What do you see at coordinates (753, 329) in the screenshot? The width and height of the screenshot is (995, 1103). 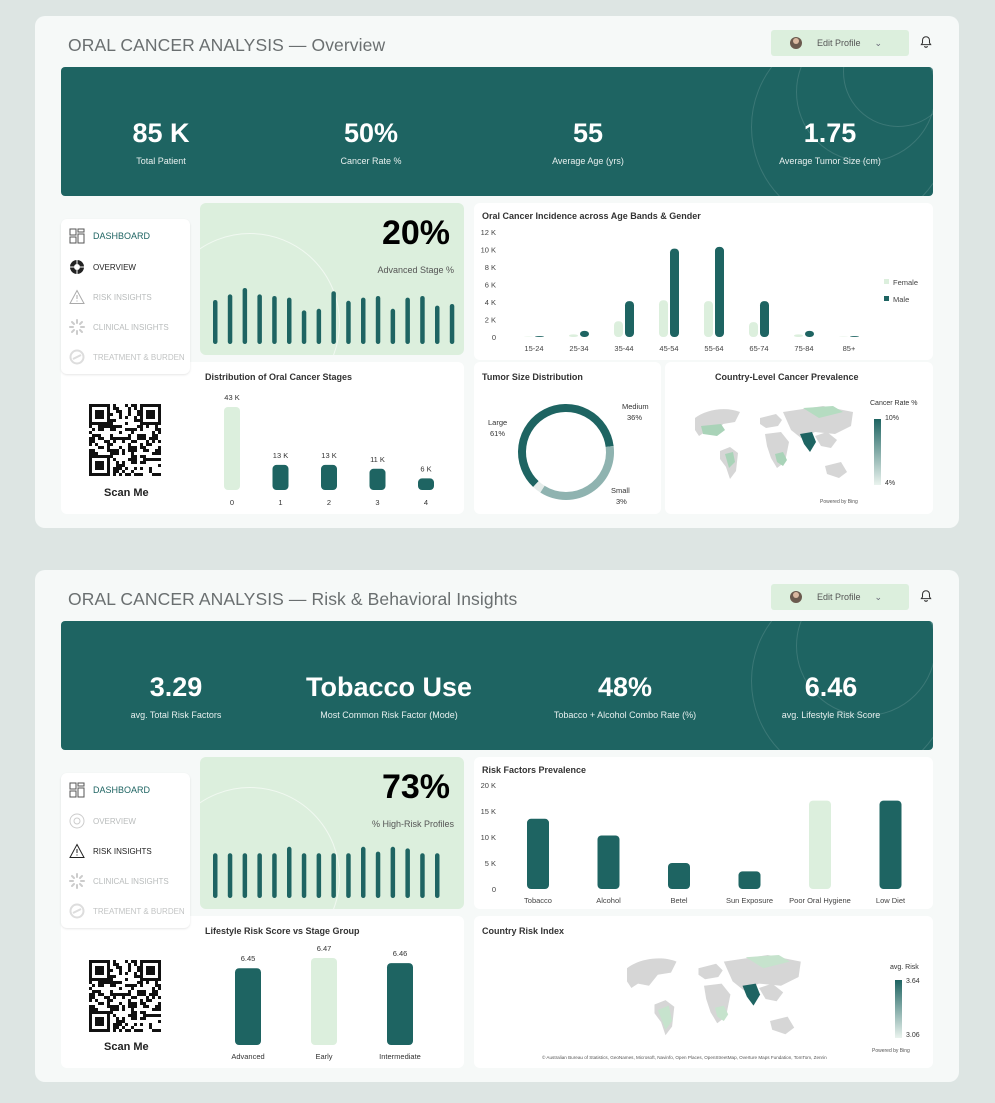 I see `female-bar` at bounding box center [753, 329].